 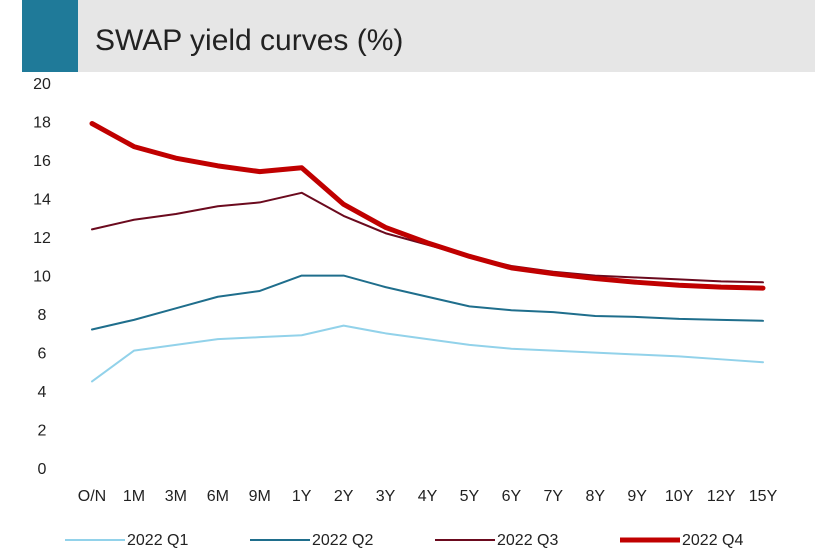 What do you see at coordinates (218, 496) in the screenshot?
I see `x-tick-label: 6M` at bounding box center [218, 496].